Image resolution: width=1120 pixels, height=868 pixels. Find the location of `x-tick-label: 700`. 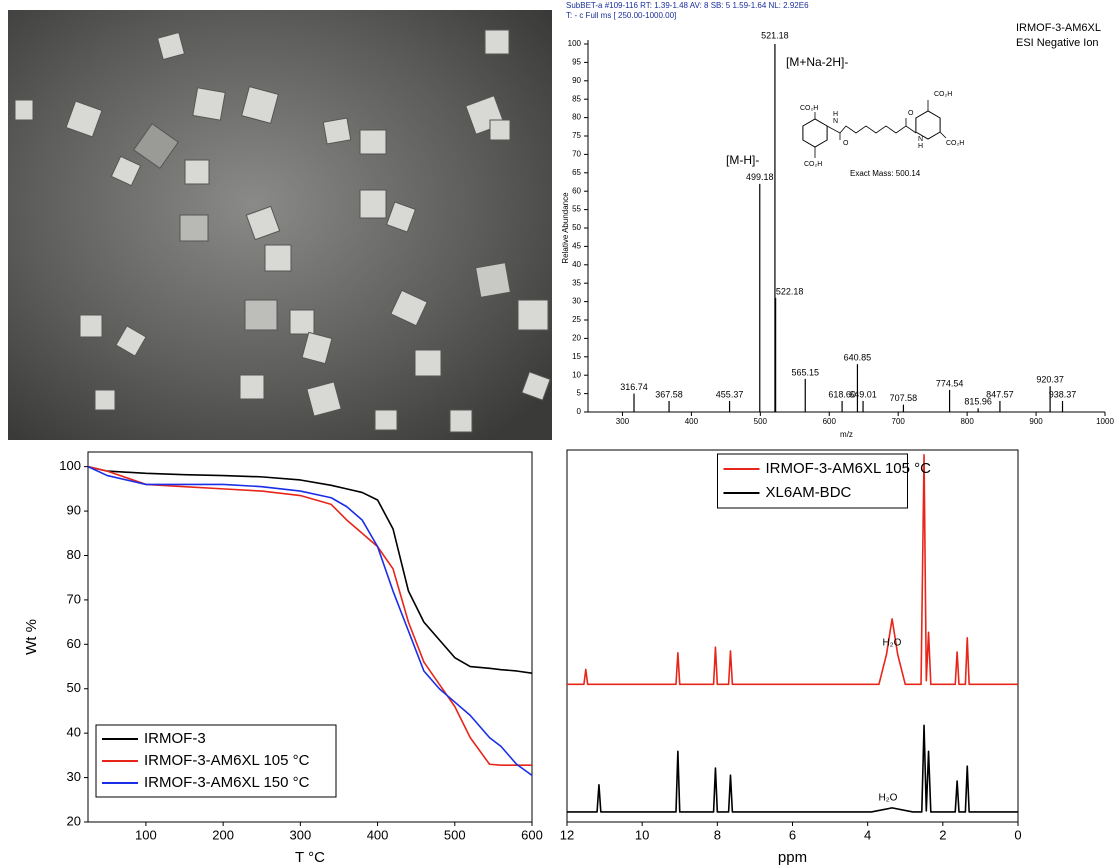

x-tick-label: 700 is located at coordinates (899, 421).